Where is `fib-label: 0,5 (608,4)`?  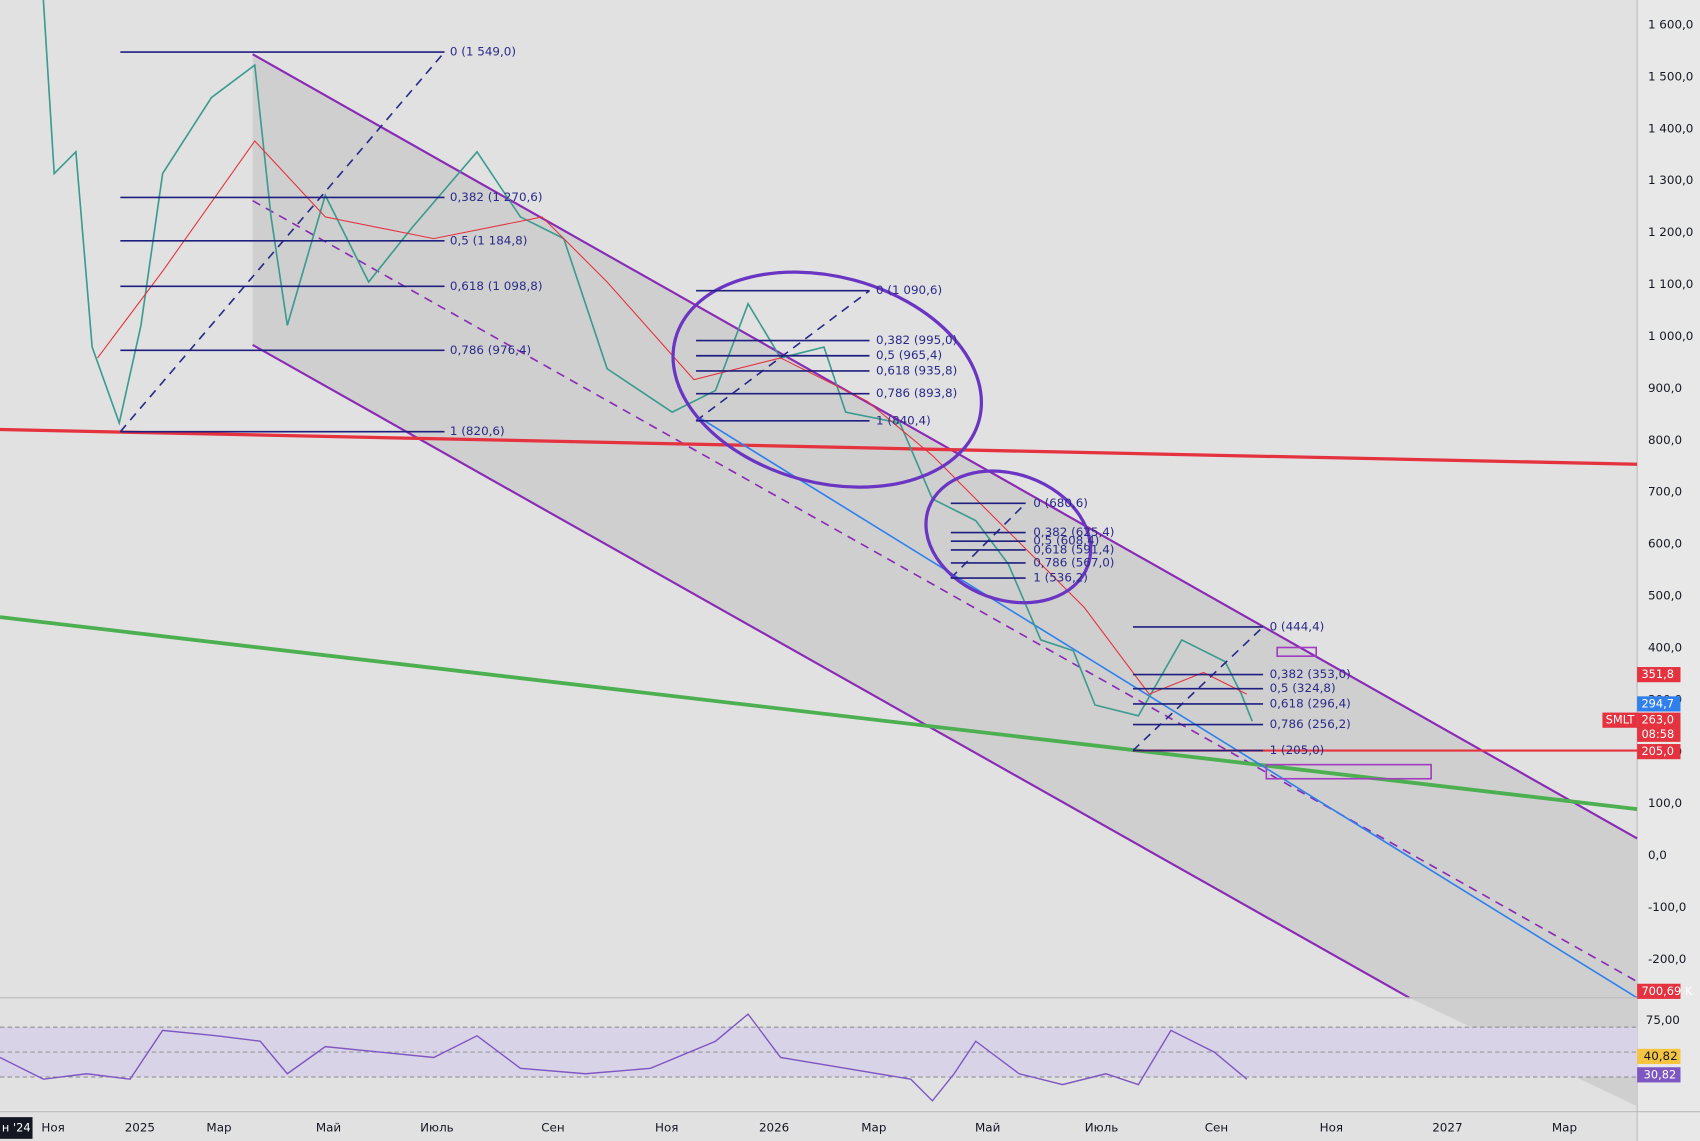
fib-label: 0,5 (608,4) is located at coordinates (1066, 541).